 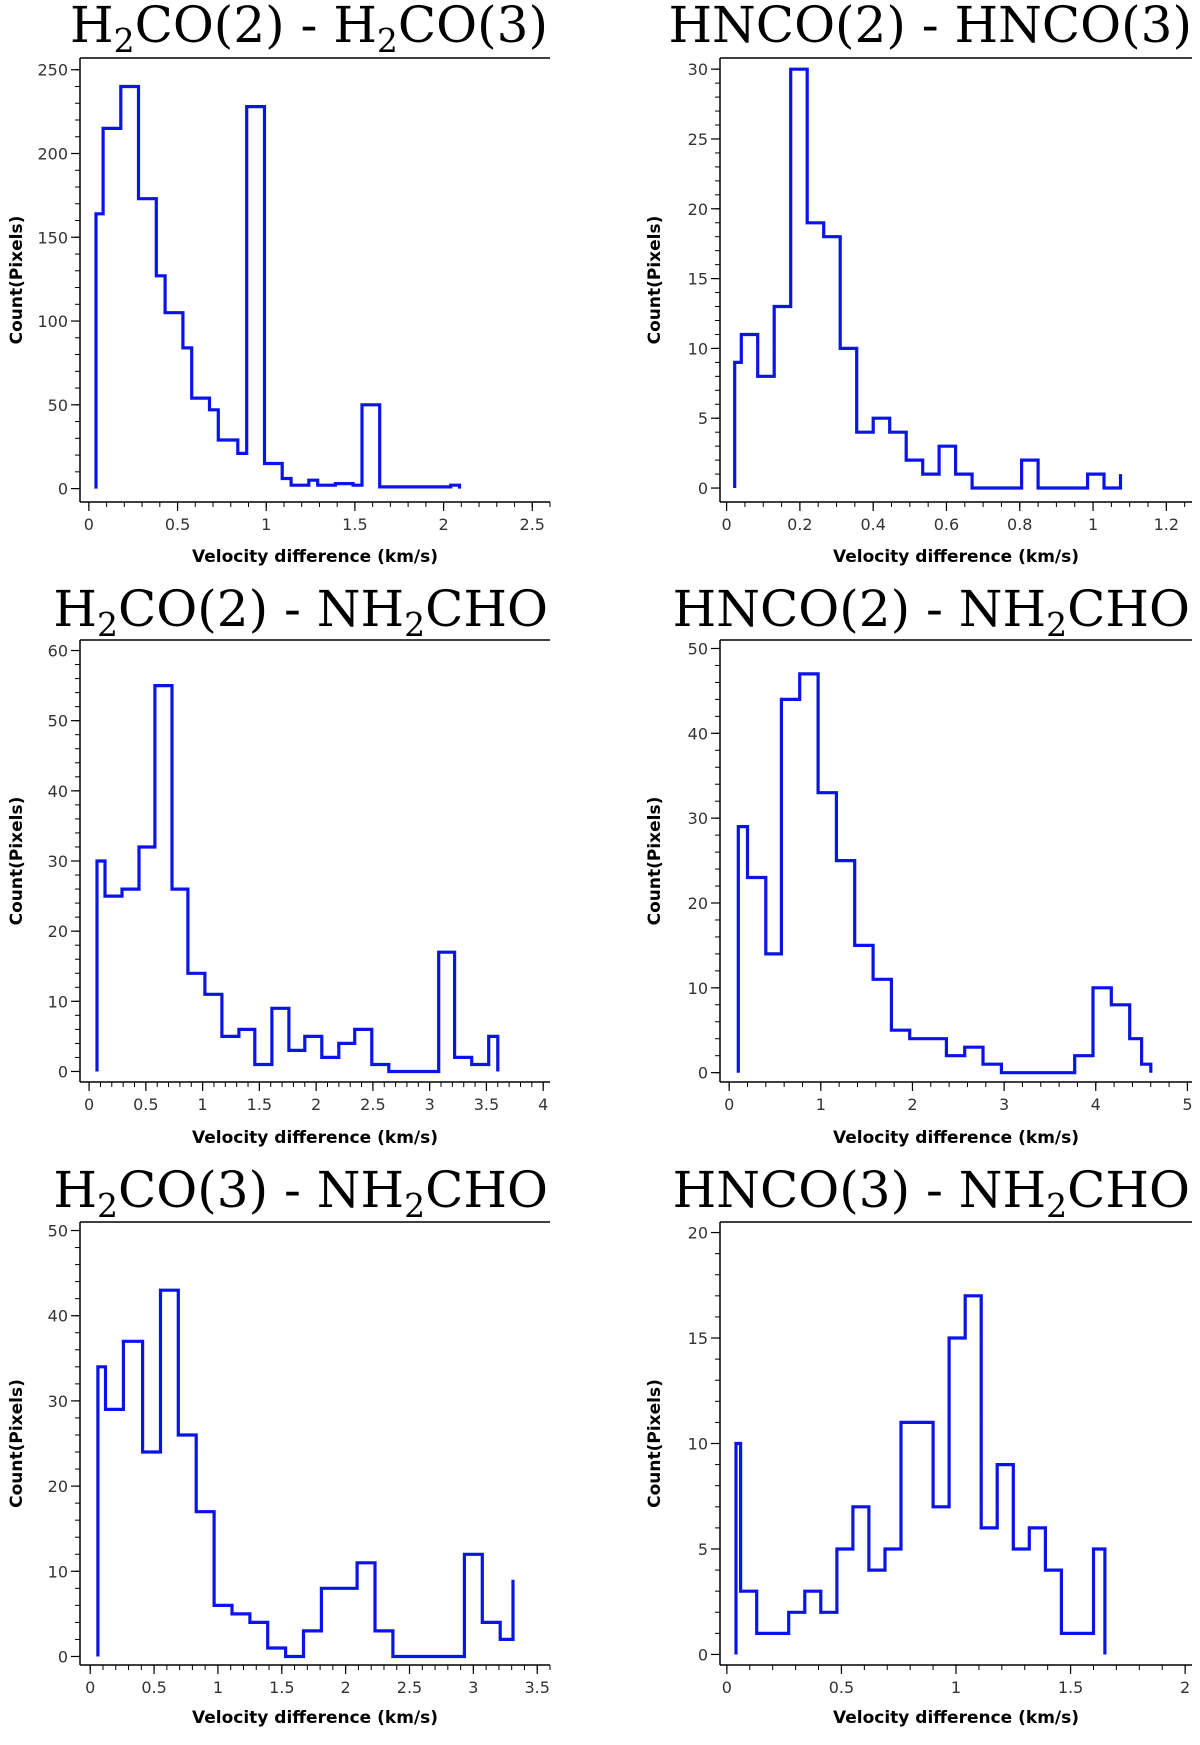 What do you see at coordinates (698, 279) in the screenshot?
I see `y-tick-label: 15` at bounding box center [698, 279].